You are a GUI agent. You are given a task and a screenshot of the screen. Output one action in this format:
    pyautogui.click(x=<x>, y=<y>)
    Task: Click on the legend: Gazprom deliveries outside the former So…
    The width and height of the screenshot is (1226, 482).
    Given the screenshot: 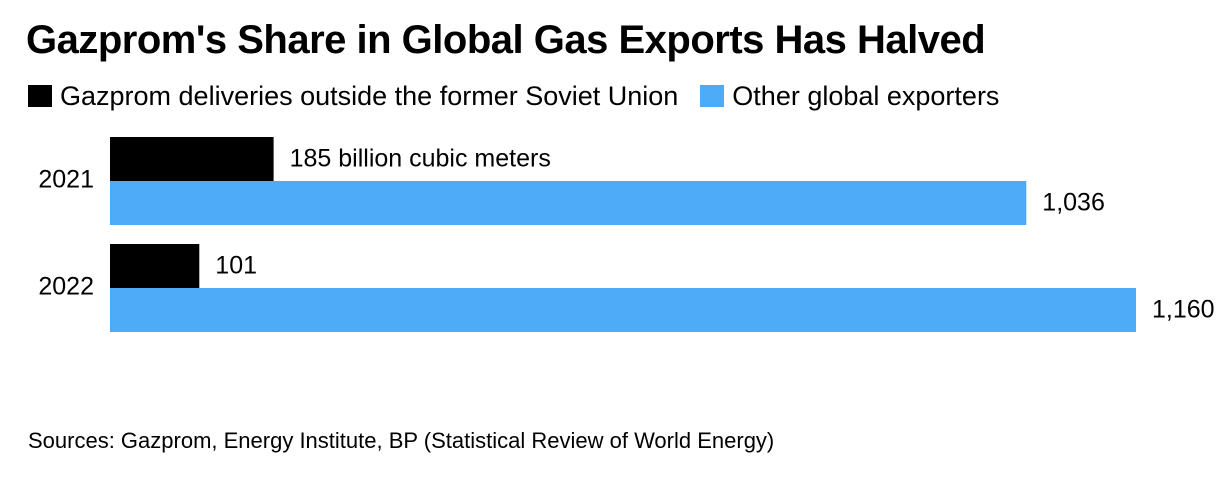 What is the action you would take?
    pyautogui.click(x=524, y=96)
    